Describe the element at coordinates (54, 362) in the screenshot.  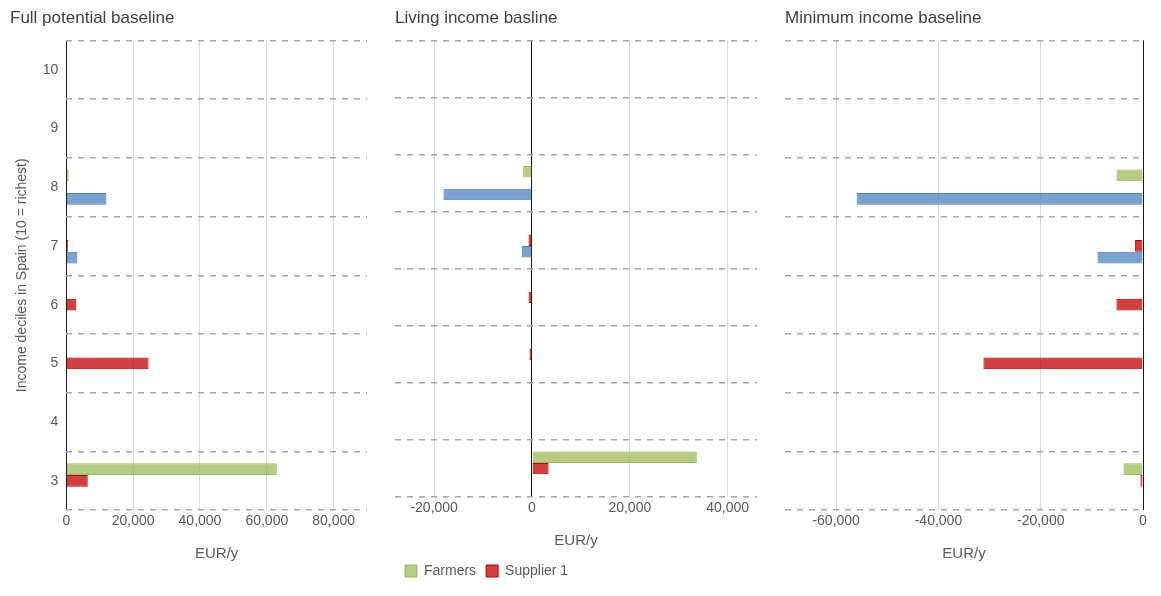
I see `y-tick-label: 5` at that location.